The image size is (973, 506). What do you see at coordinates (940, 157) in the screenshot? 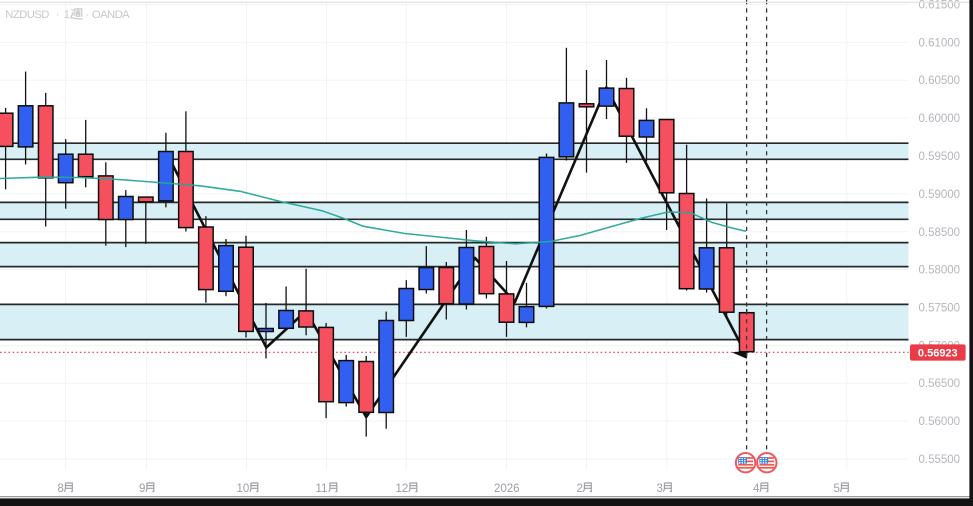
I see `svg-text: 0.59500` at bounding box center [940, 157].